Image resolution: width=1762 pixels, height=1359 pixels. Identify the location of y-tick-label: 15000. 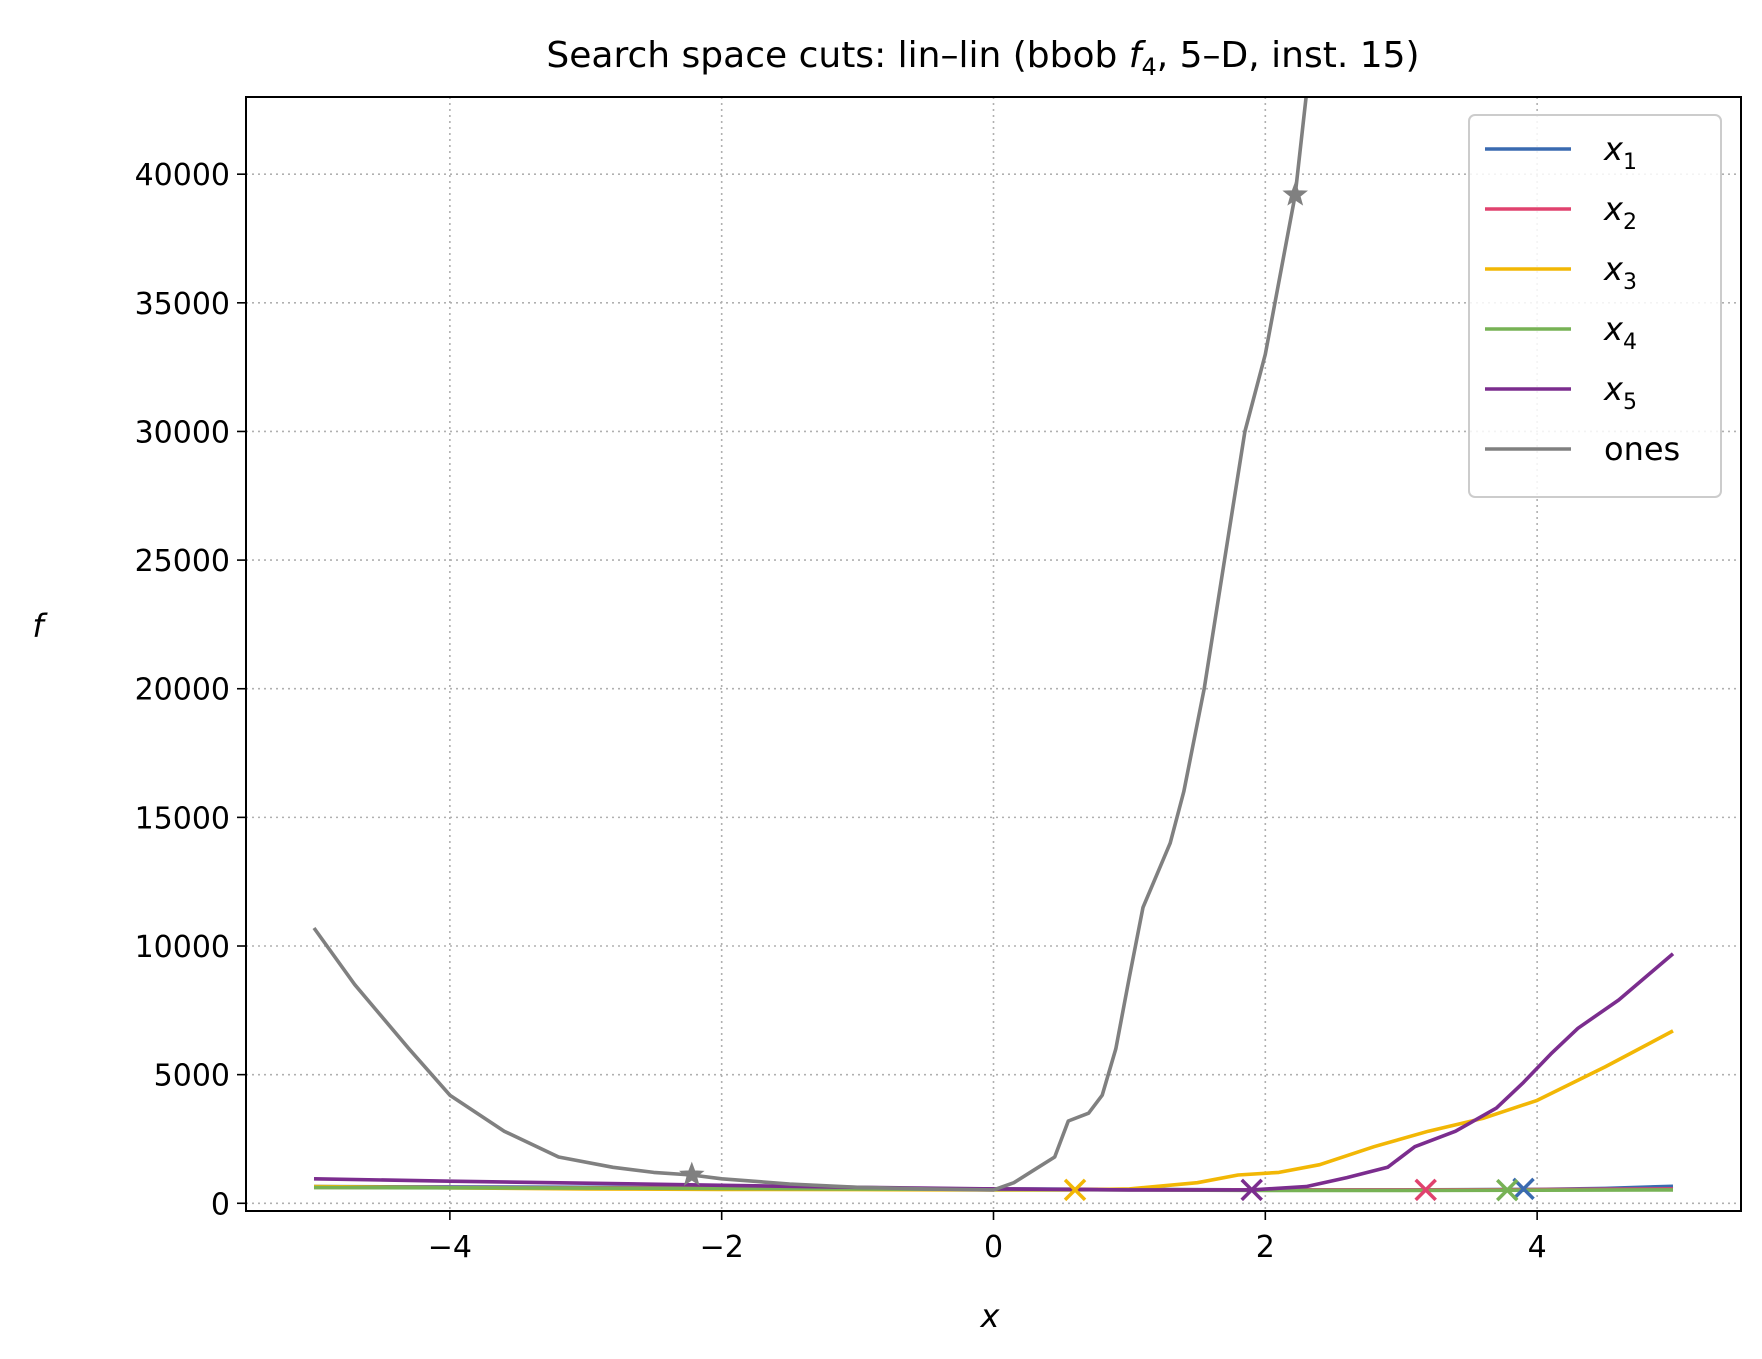
(182, 818).